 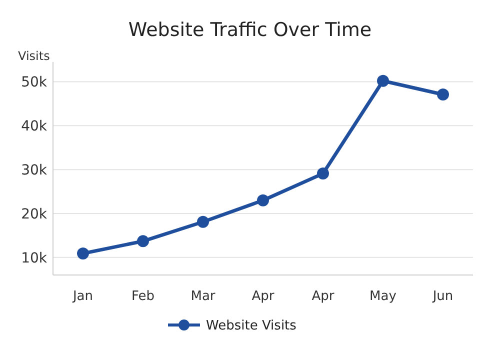 What do you see at coordinates (383, 296) in the screenshot?
I see `x-tick-label: May` at bounding box center [383, 296].